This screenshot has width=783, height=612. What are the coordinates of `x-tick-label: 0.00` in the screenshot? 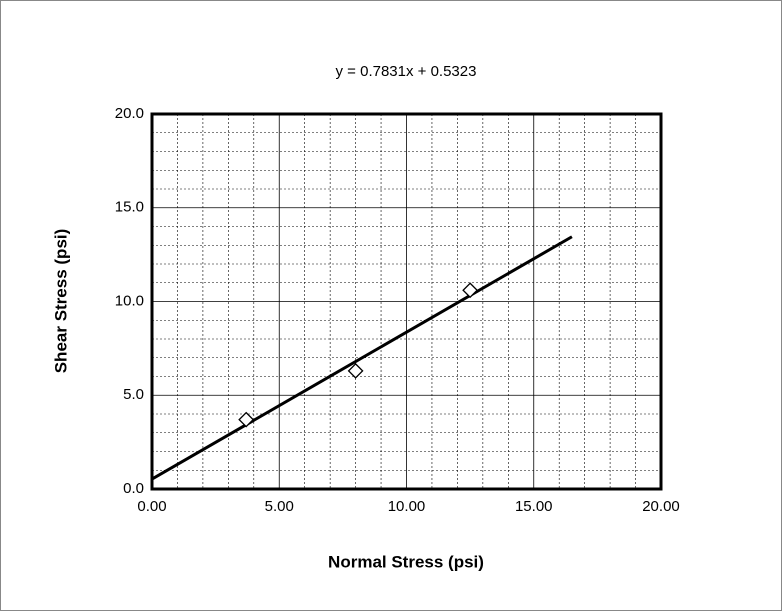 It's located at (151, 506).